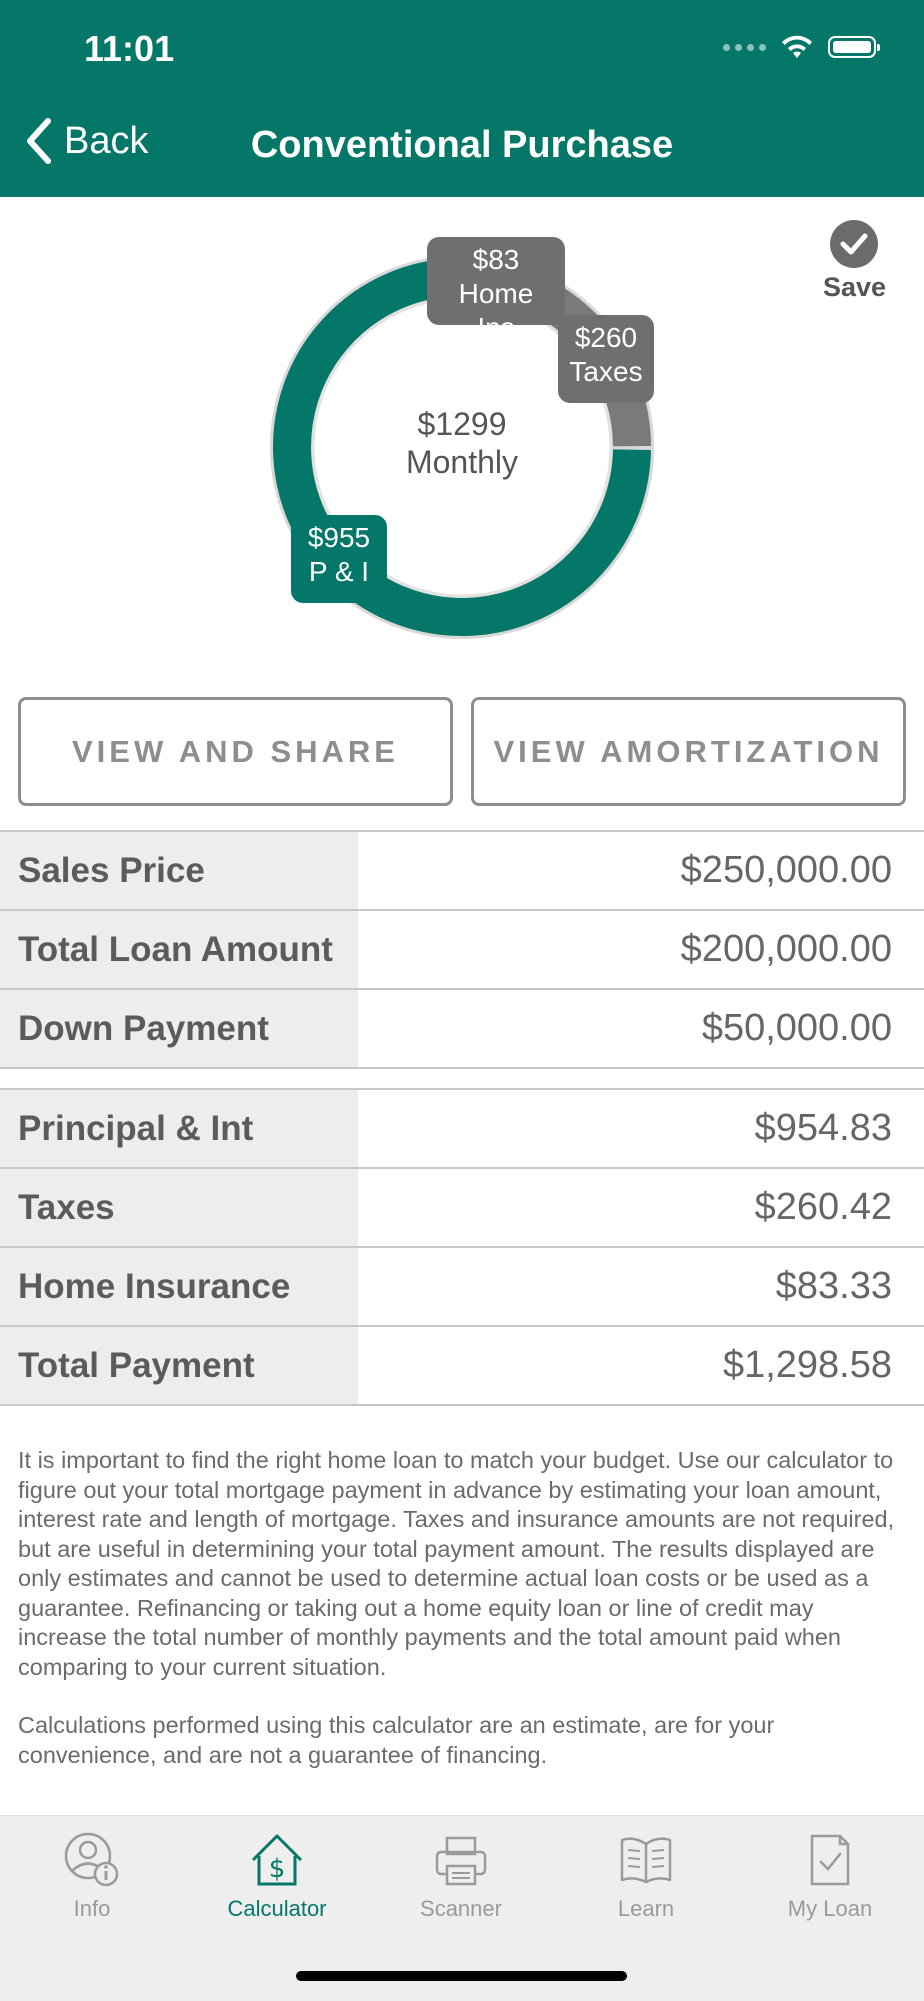 The image size is (924, 2001). Describe the element at coordinates (496, 259) in the screenshot. I see `segment-amount: $83` at that location.